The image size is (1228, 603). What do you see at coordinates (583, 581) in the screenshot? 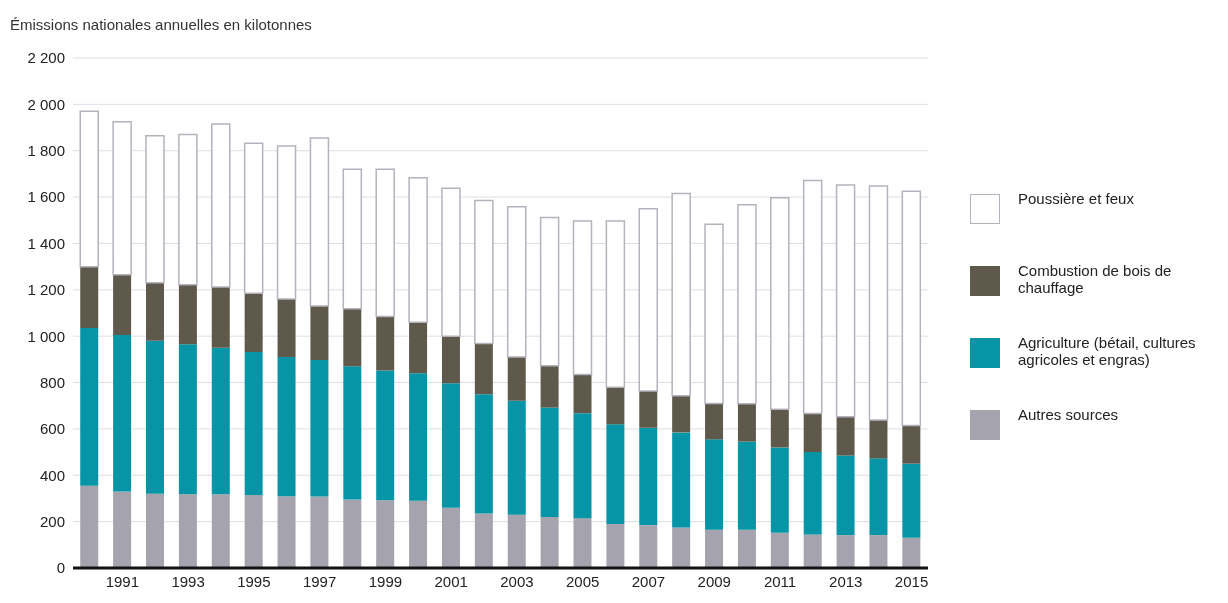
I see `x-tick-label: 2005` at bounding box center [583, 581].